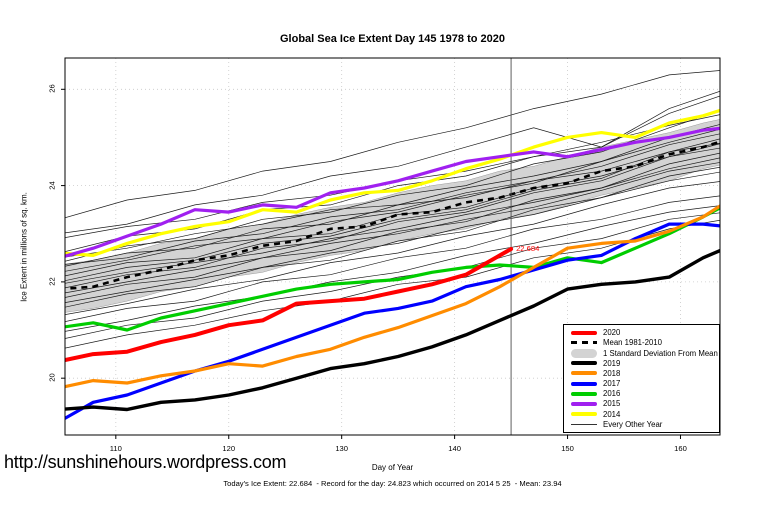 This screenshot has height=506, width=760. I want to click on legend-label: 2014, so click(612, 414).